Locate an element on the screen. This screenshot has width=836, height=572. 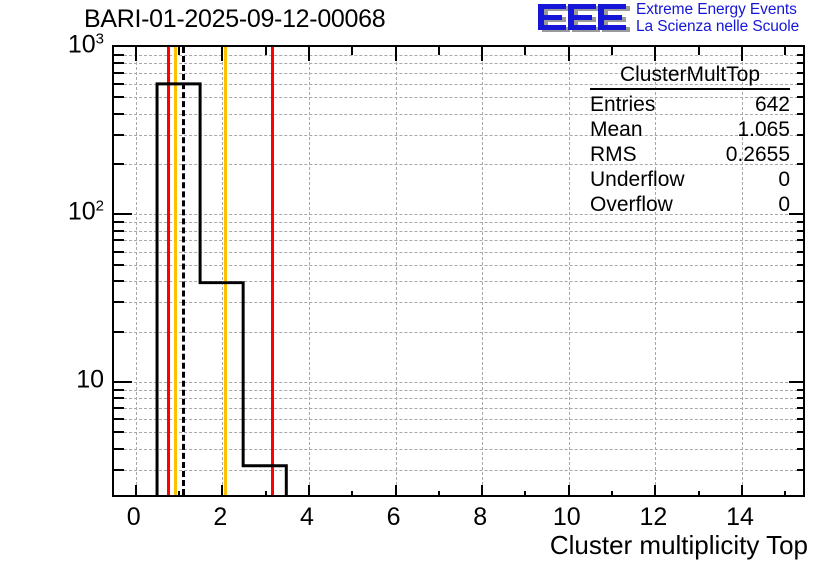
stats-row: Underflow 0 is located at coordinates (690, 179).